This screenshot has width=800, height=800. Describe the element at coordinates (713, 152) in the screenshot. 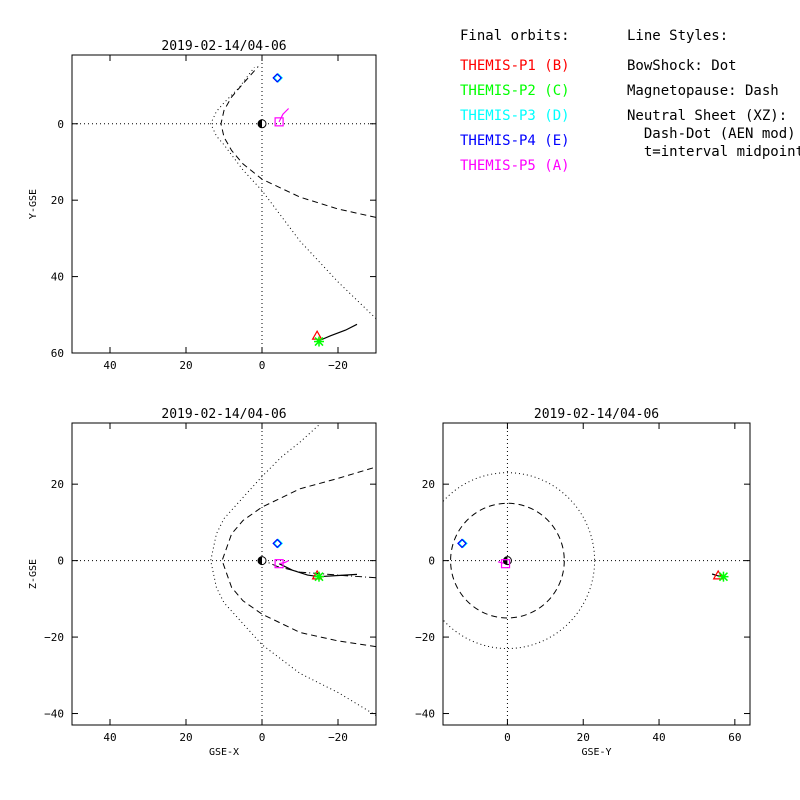

I see `line-style-midpoint-note: t=interval midpoint` at that location.